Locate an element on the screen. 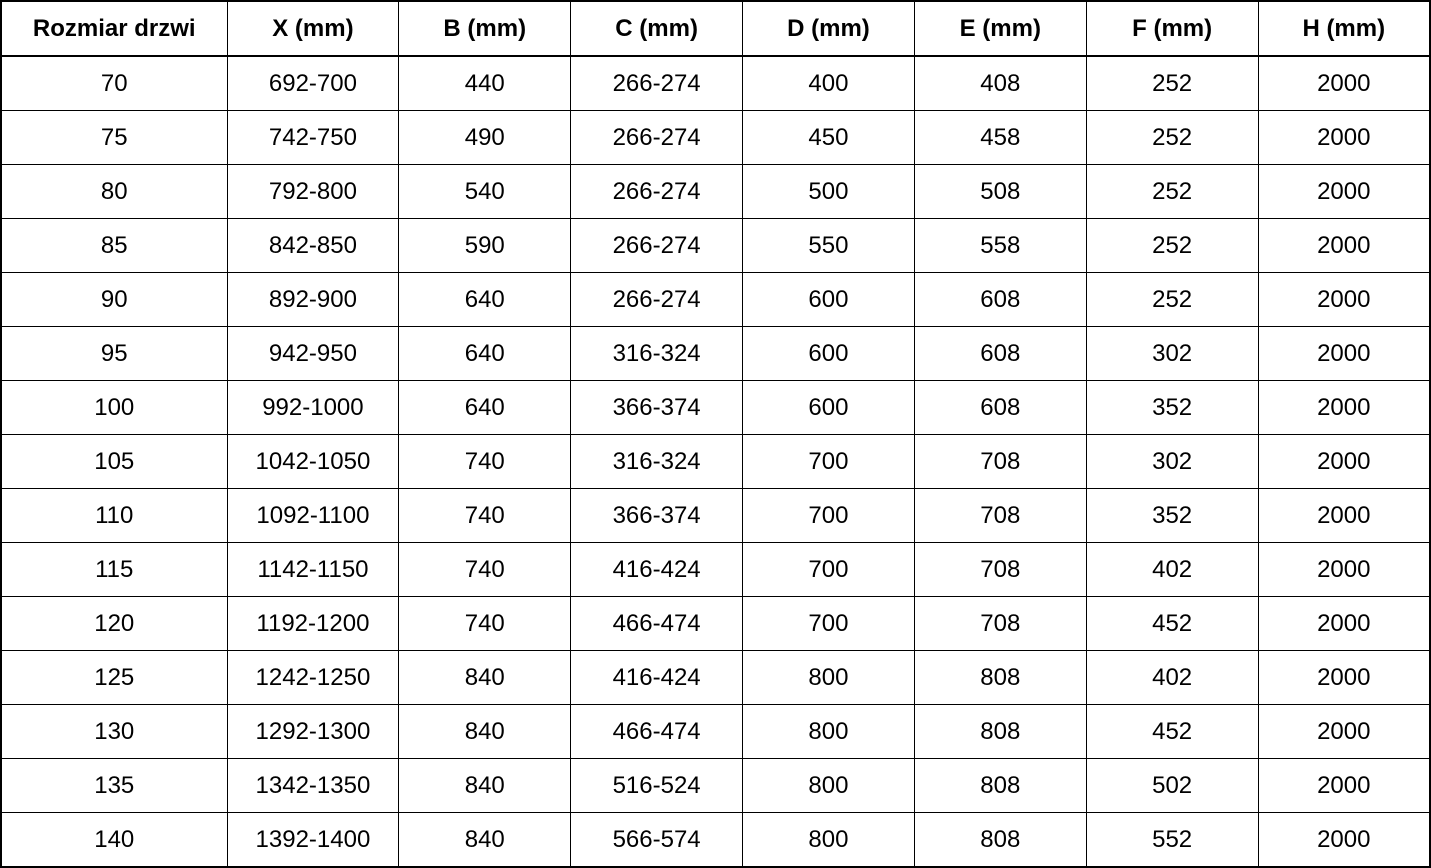  table-cell: 366-374 is located at coordinates (657, 407).